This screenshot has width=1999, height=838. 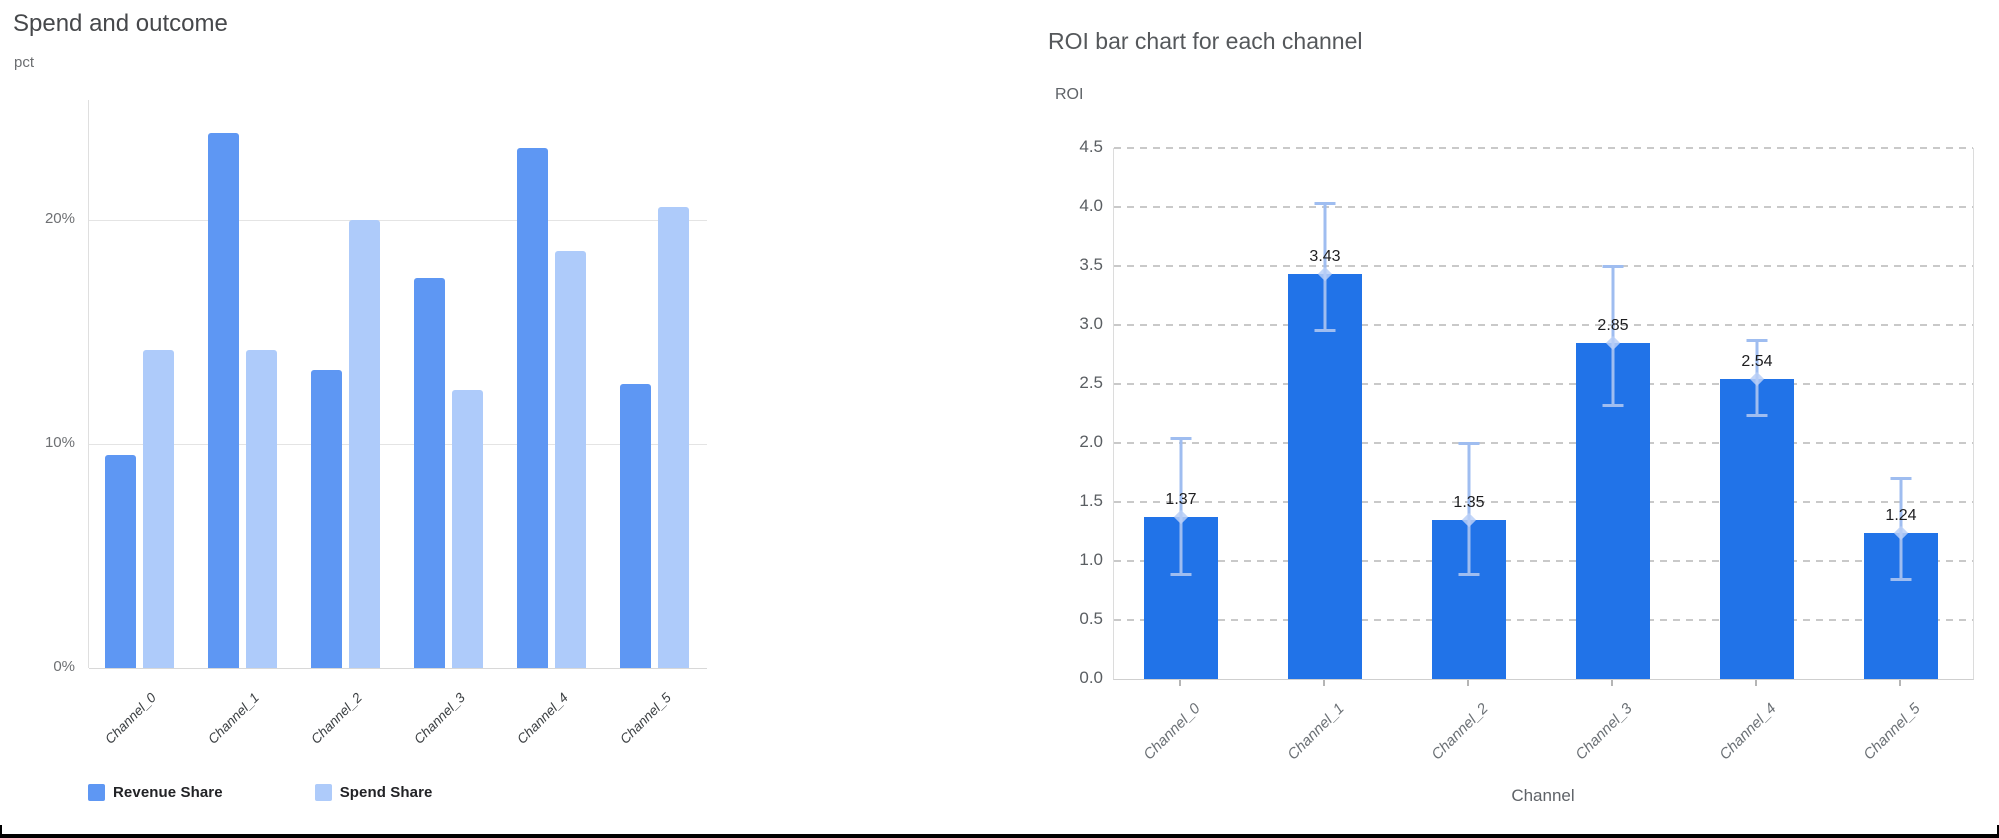 What do you see at coordinates (1613, 325) in the screenshot?
I see `bar-value-channel_3: 2.85` at bounding box center [1613, 325].